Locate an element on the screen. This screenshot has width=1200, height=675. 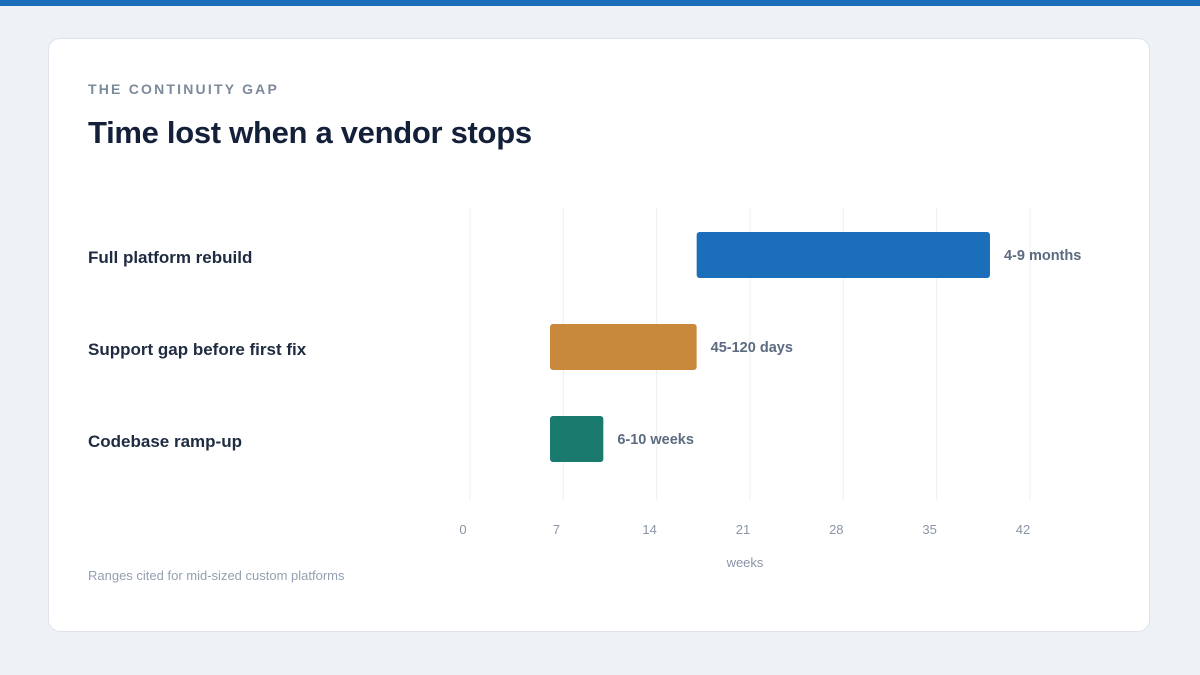
category-label: Support gap before first fix is located at coordinates (197, 349).